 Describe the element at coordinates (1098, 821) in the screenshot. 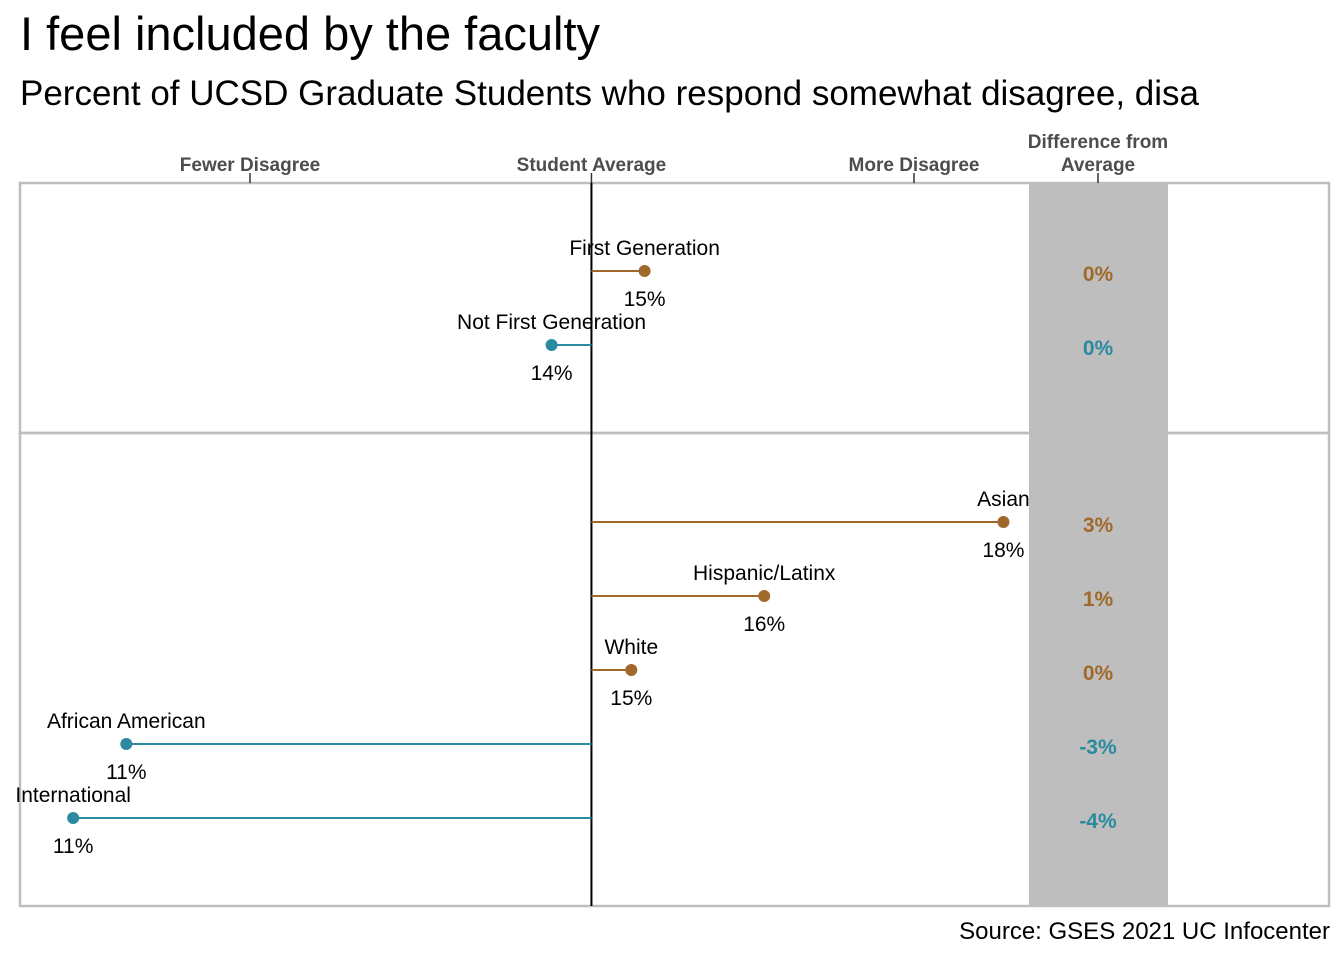

I see `difference-label: -4%` at that location.